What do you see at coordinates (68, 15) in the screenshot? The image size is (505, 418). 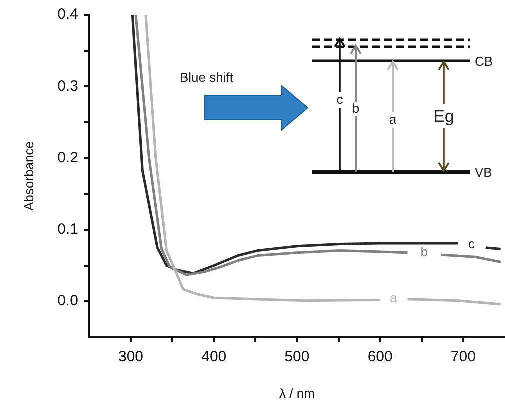 I see `y-tick-label: 0.4` at bounding box center [68, 15].